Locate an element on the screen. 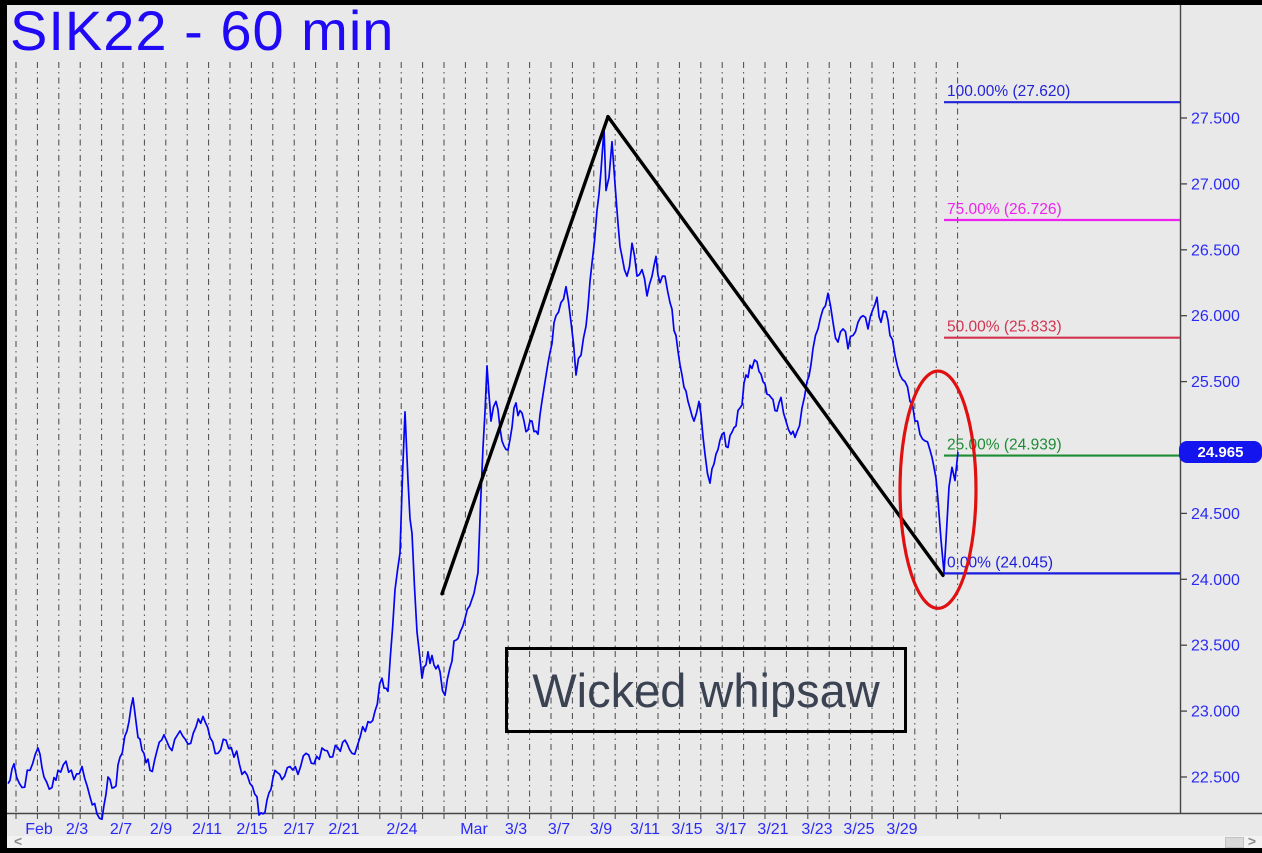 The width and height of the screenshot is (1262, 853). x-axis-label: Feb is located at coordinates (39, 829).